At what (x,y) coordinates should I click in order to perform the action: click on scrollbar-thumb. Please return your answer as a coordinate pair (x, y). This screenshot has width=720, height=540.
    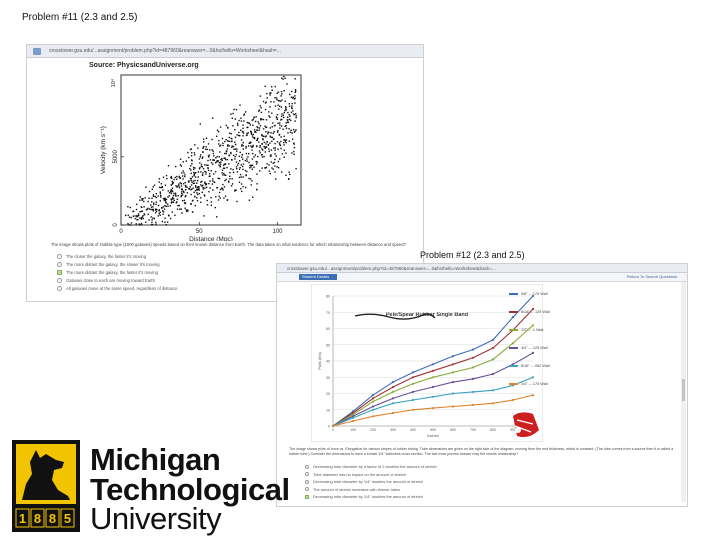
    Looking at the image, I should click on (683, 390).